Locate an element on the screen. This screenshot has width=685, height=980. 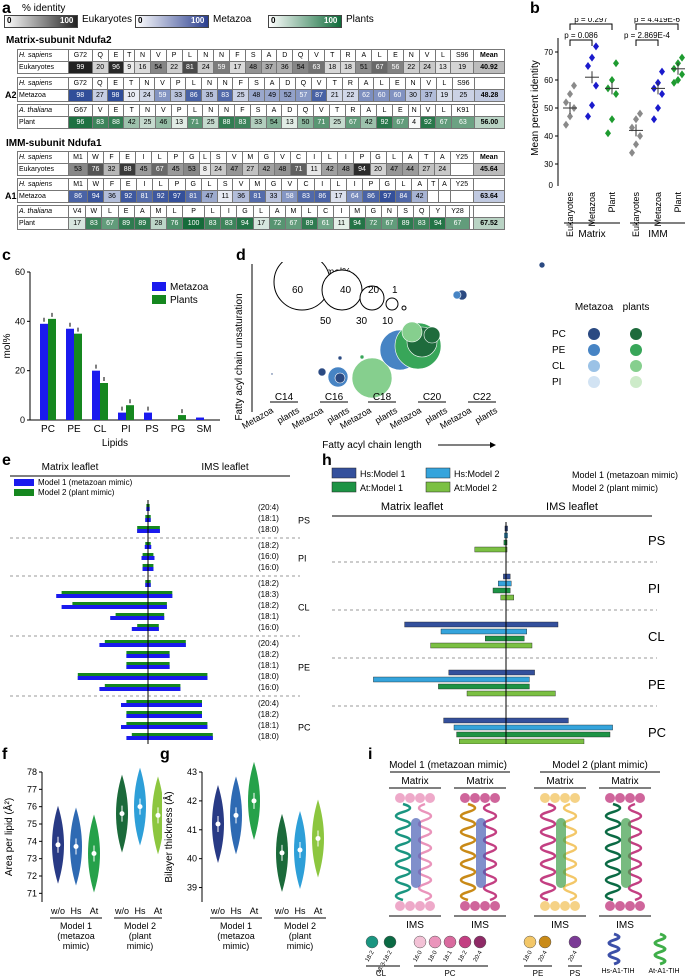
residue-cell: Q is located at coordinates (303, 83).